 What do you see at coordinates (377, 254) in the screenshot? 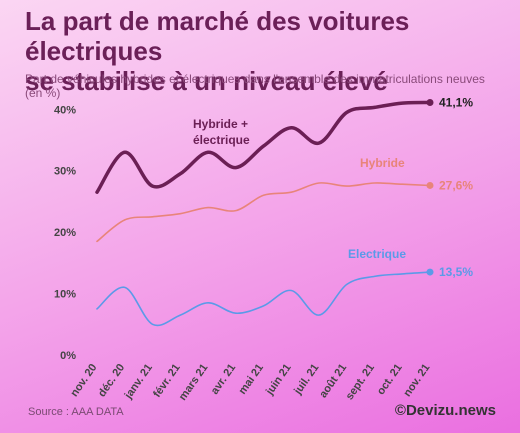
I see `series-name-electrique: Electrique` at bounding box center [377, 254].